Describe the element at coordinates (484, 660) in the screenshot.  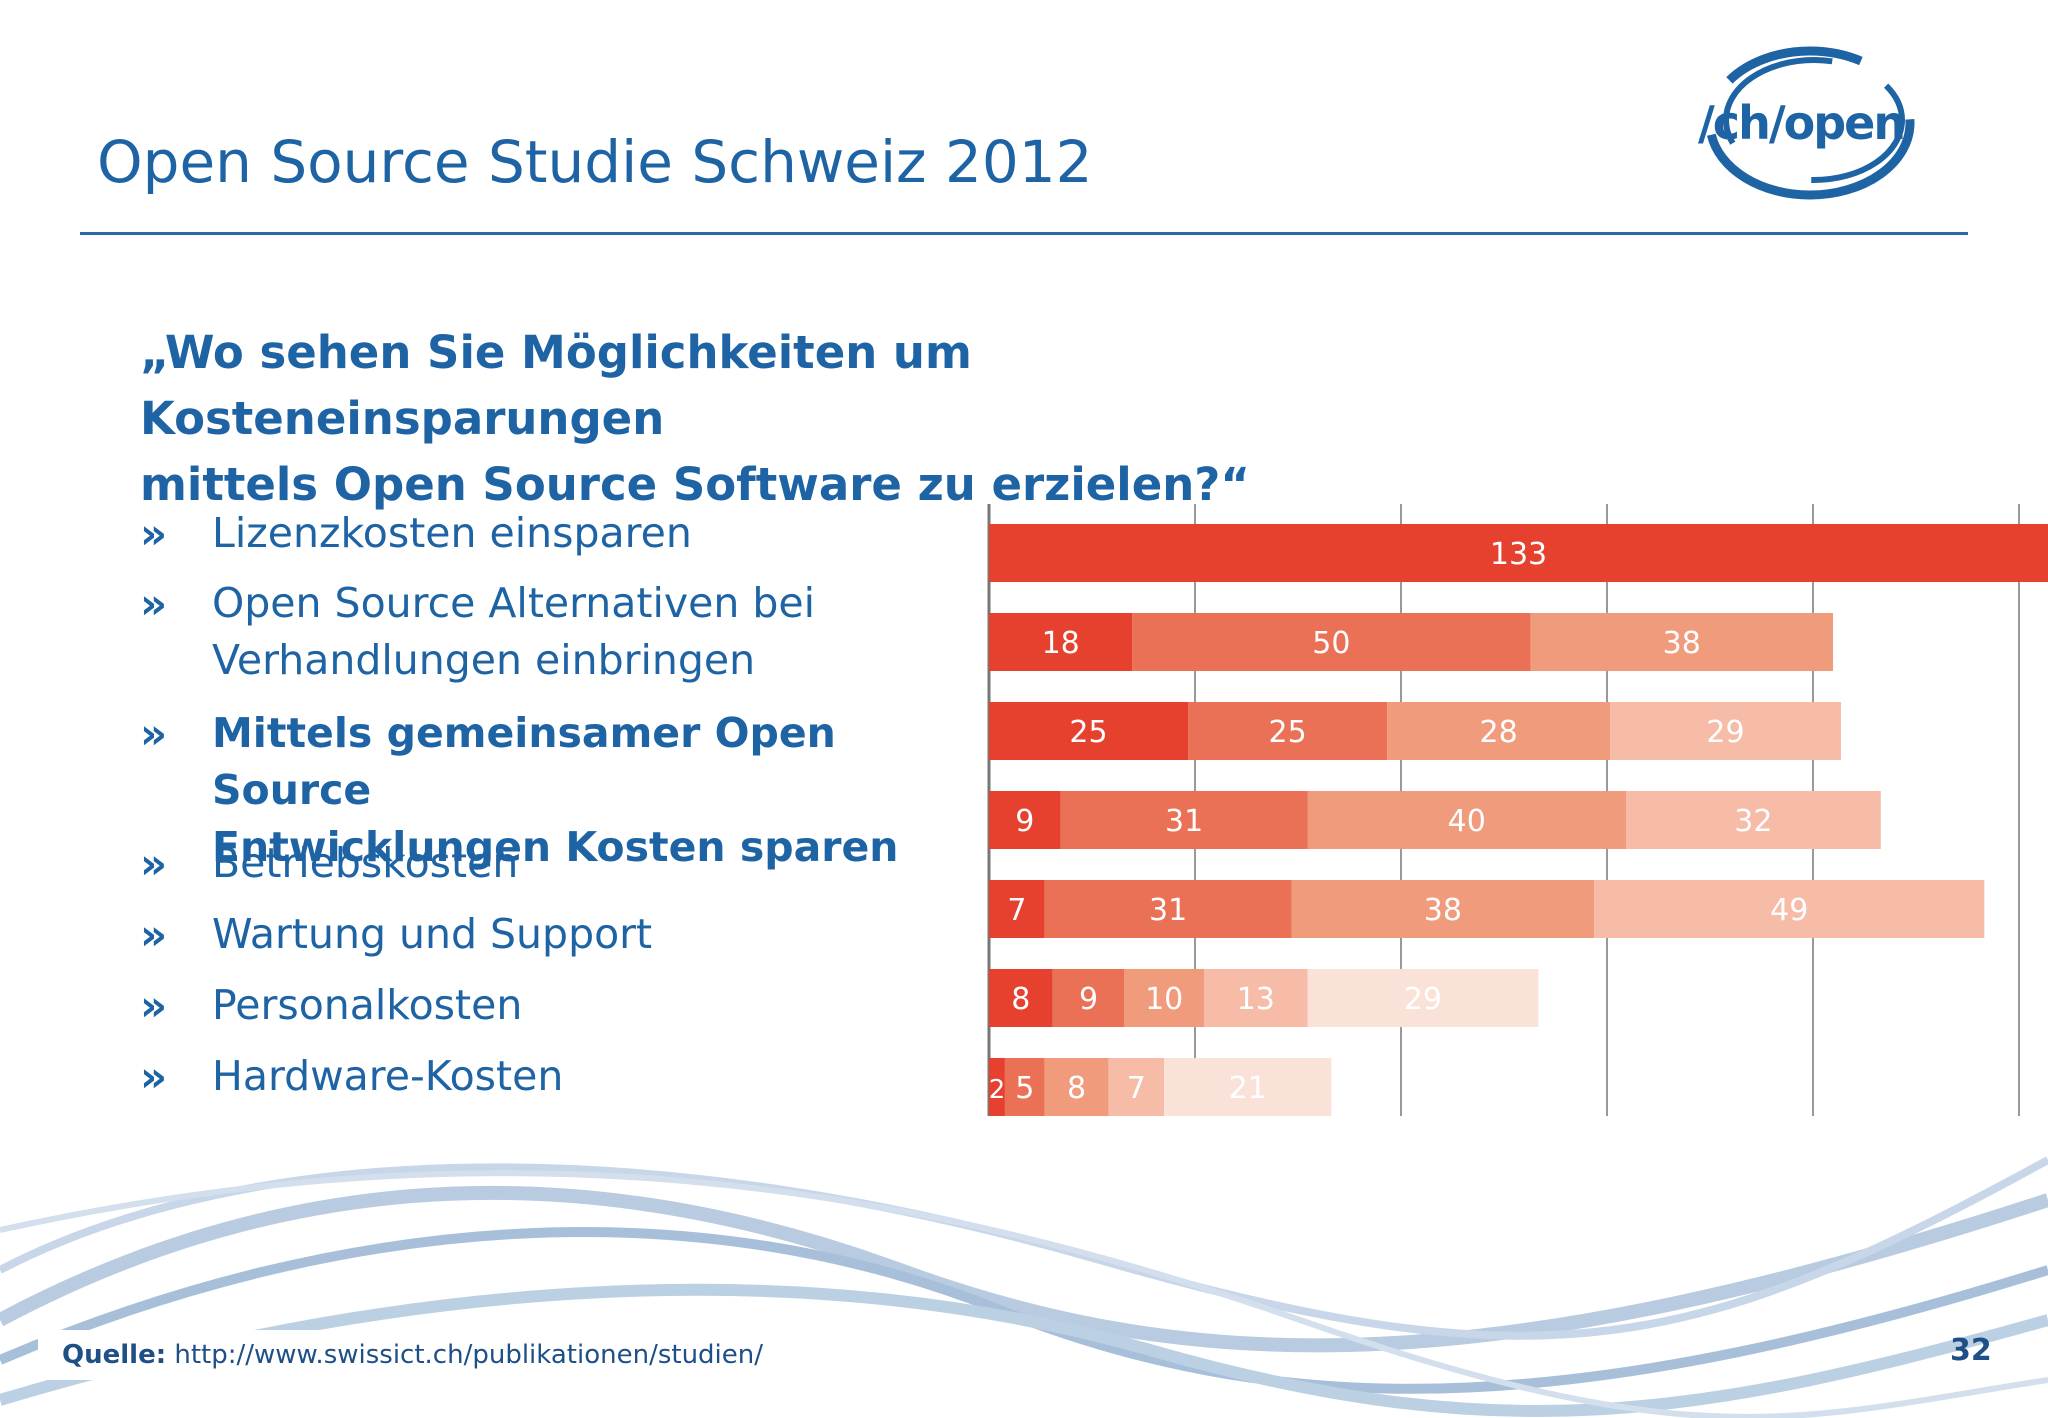
I see `list-item-label: Verhandlungen einbringen` at that location.